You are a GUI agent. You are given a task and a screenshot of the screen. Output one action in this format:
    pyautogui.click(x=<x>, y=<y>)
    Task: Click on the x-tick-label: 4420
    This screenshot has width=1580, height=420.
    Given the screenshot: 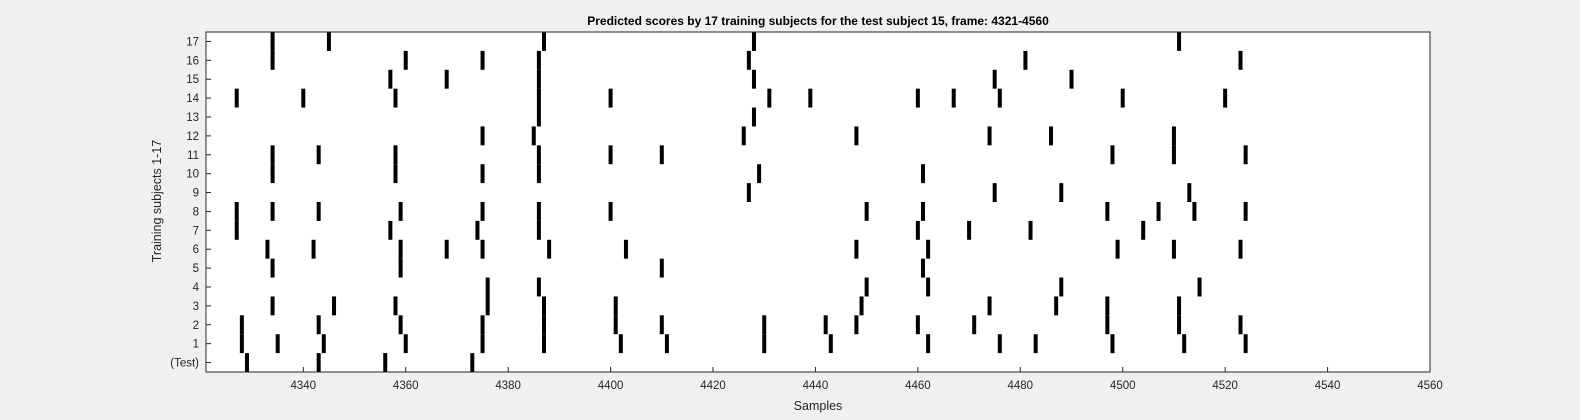 What is the action you would take?
    pyautogui.click(x=713, y=386)
    